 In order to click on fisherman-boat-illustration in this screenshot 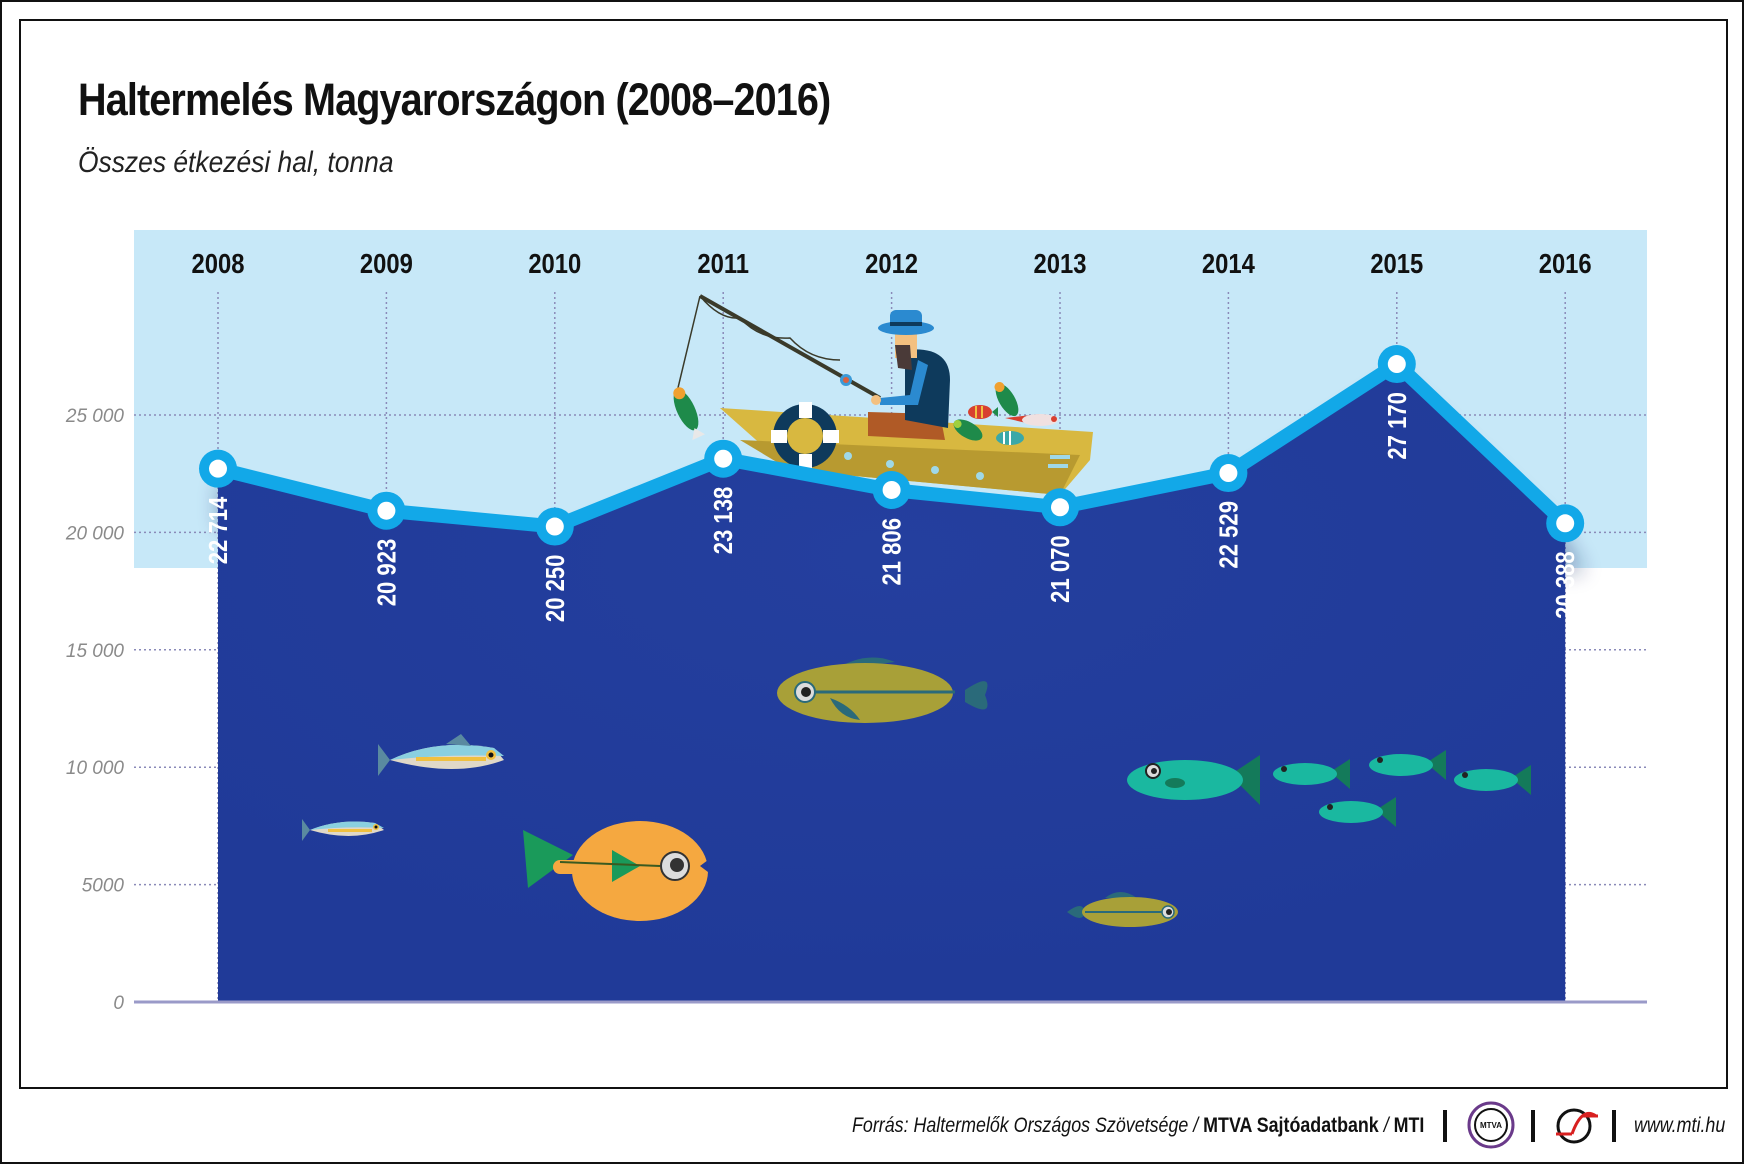, I will do `click(883, 394)`.